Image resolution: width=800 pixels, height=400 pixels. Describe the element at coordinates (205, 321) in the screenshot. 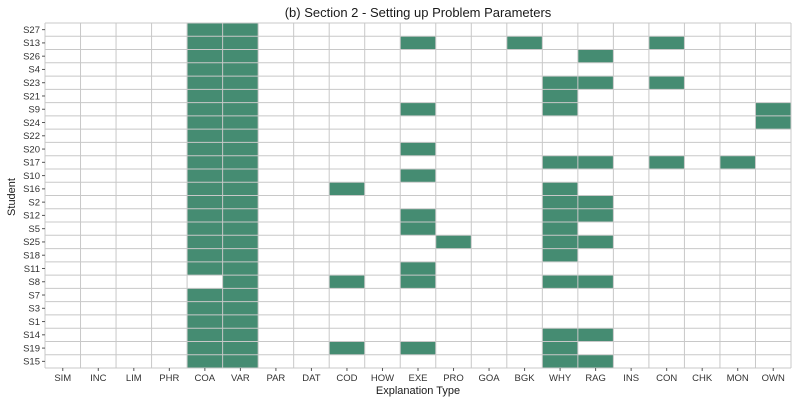

I see `cell-s1-coa` at that location.